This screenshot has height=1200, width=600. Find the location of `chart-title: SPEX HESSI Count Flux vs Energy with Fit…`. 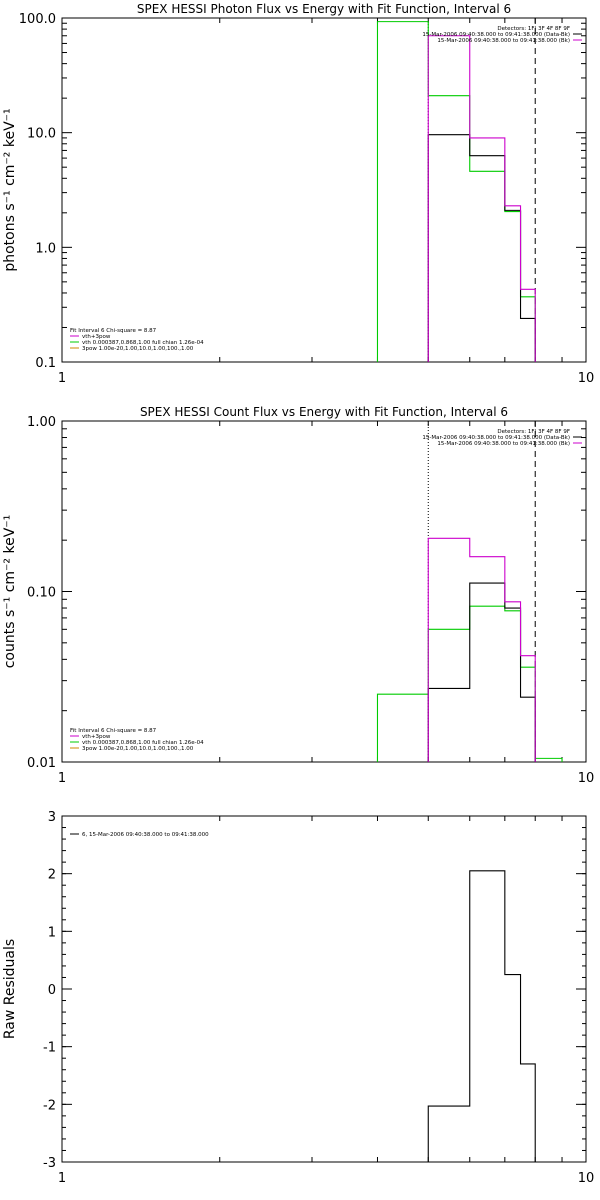

chart-title: SPEX HESSI Count Flux vs Energy with Fit… is located at coordinates (324, 412).